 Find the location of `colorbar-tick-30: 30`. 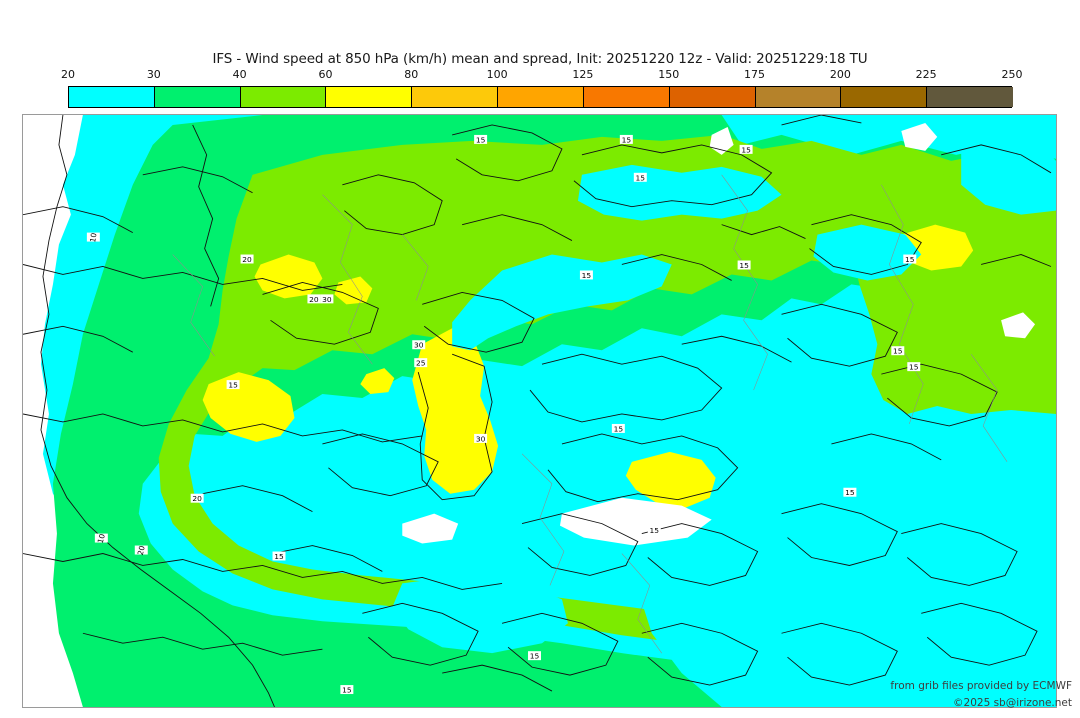

colorbar-tick-30: 30 is located at coordinates (153, 74).